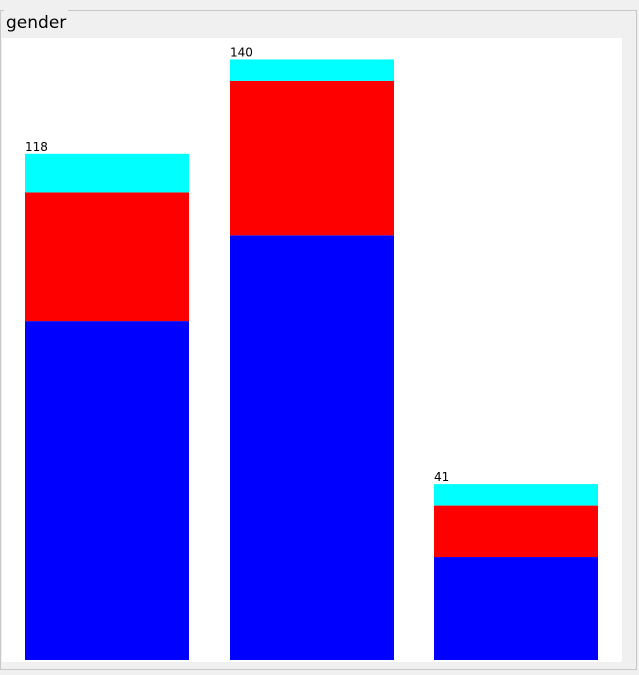 This screenshot has width=639, height=675. What do you see at coordinates (36, 147) in the screenshot?
I see `total-label: 118` at bounding box center [36, 147].